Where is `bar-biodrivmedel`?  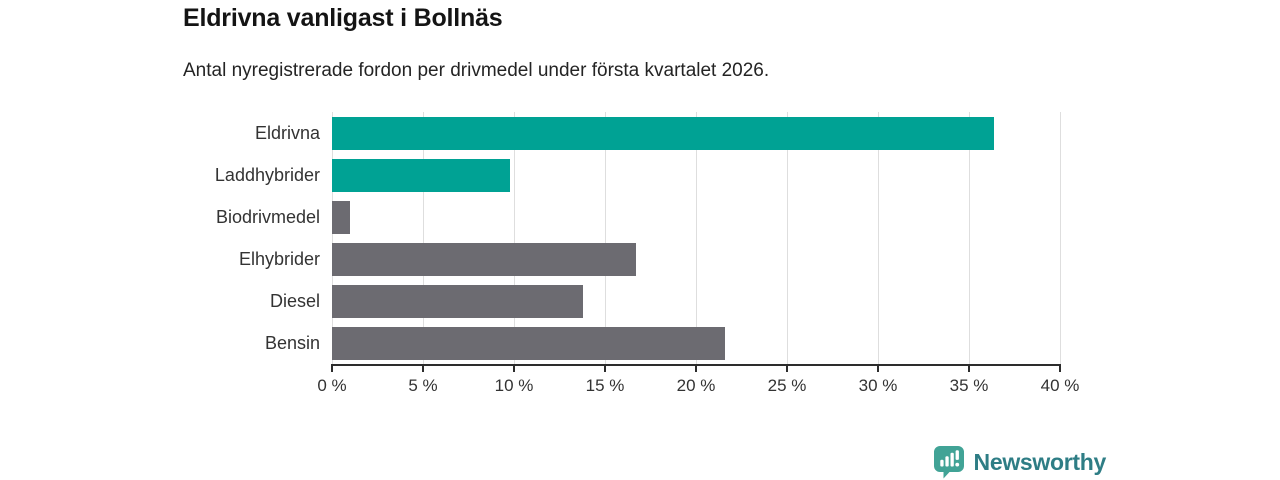 bar-biodrivmedel is located at coordinates (341, 217).